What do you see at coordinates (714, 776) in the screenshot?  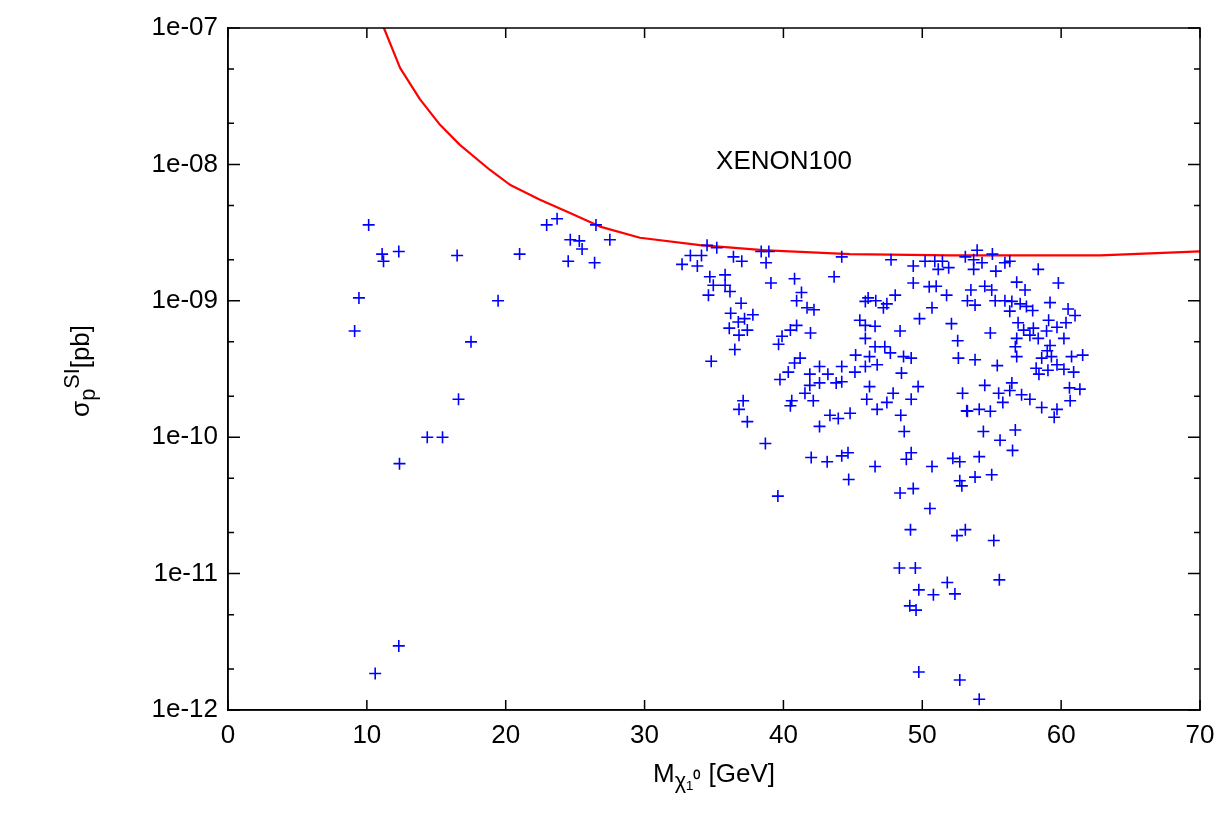 I see `x-axis-title: M$_{χ₁⁰}$ [GeV]` at bounding box center [714, 776].